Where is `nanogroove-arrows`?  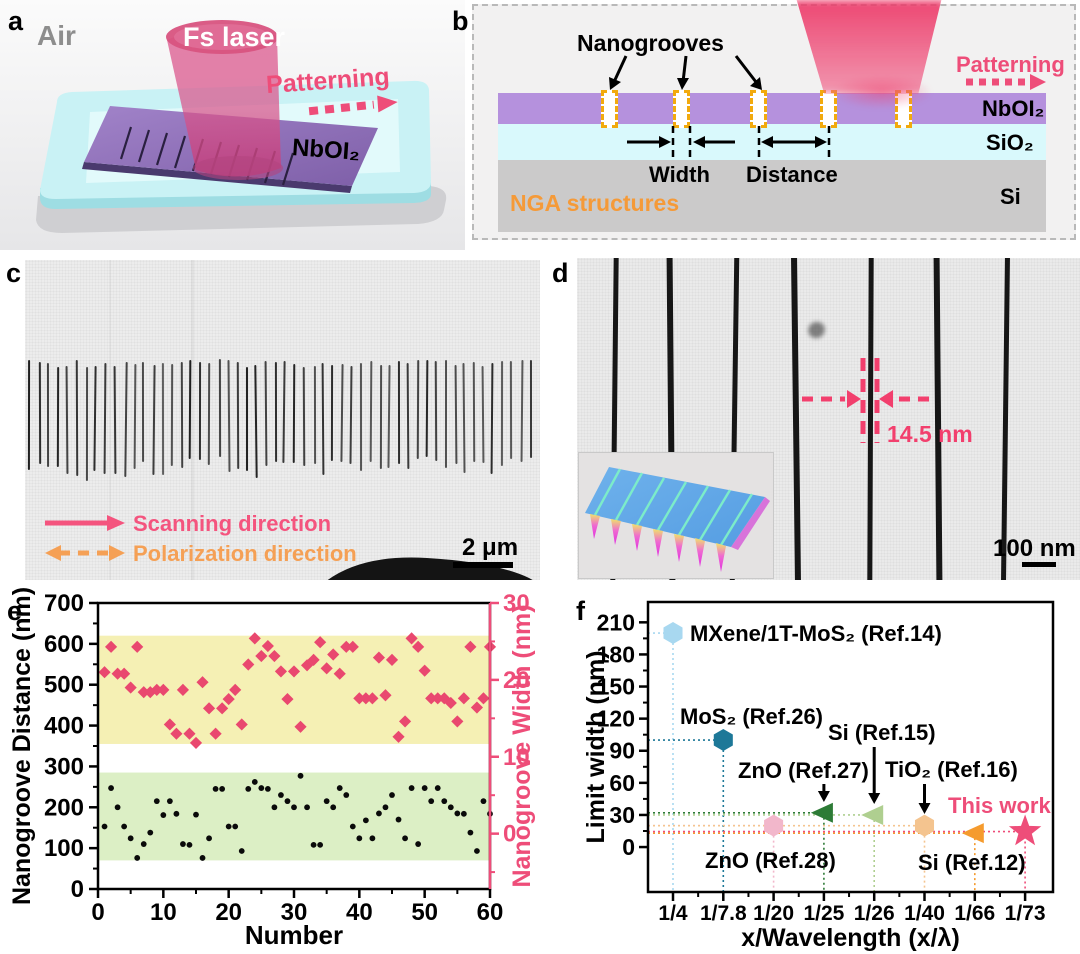
nanogroove-arrows is located at coordinates (685, 72).